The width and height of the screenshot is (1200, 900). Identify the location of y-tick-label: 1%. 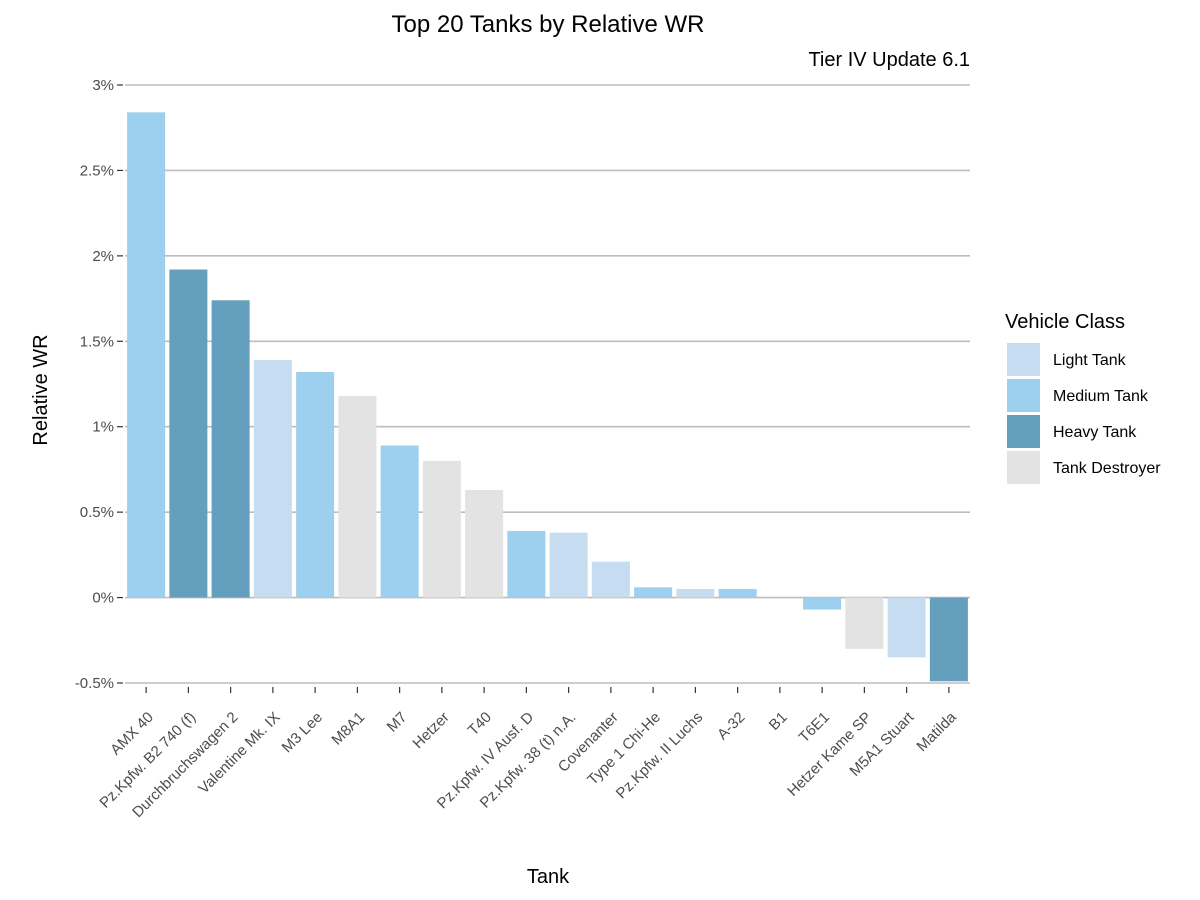
(103, 427).